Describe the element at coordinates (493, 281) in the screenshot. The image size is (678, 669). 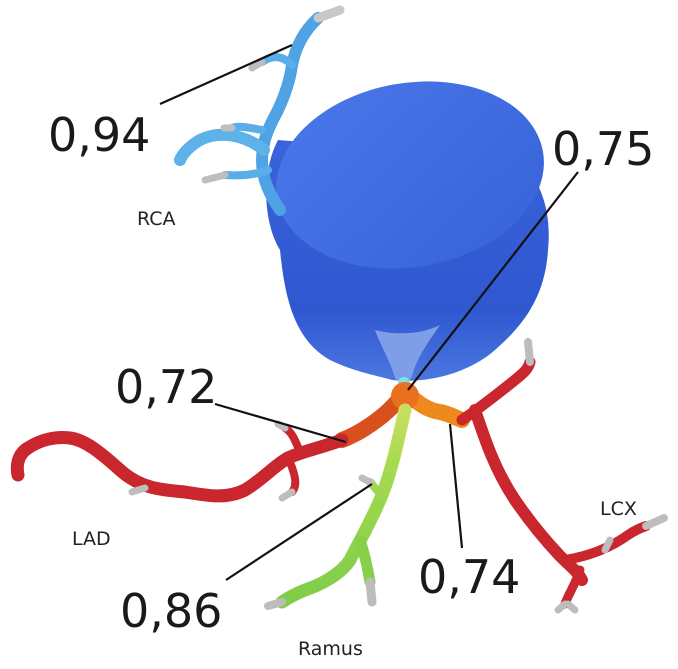
I see `leader-line-ostium` at that location.